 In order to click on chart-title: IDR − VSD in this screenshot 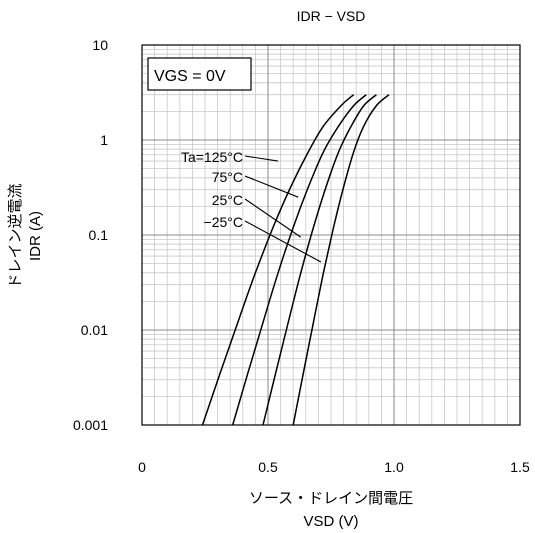, I will do `click(331, 16)`.